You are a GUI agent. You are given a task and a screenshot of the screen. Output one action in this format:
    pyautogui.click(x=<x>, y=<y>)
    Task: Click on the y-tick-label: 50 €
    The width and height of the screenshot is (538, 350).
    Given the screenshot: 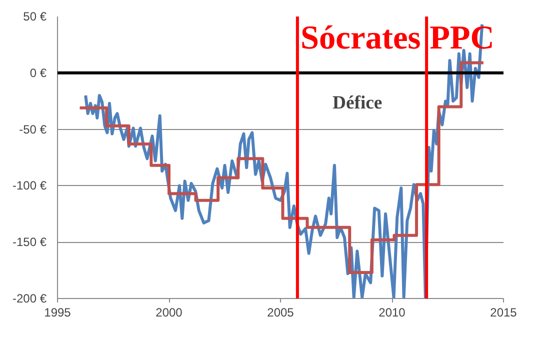 What is the action you would take?
    pyautogui.click(x=35, y=17)
    